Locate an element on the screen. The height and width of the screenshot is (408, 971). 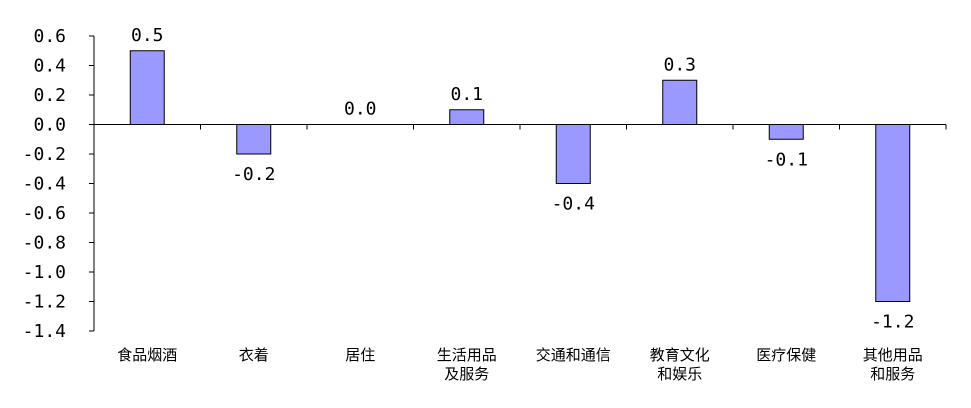
data-label: 0.1 is located at coordinates (466, 94).